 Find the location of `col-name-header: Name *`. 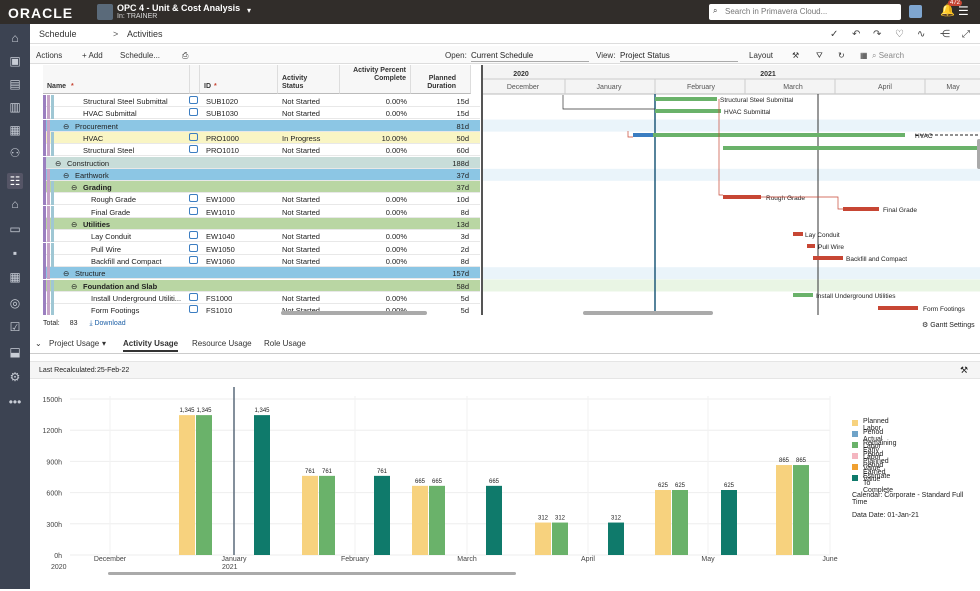

col-name-header: Name * is located at coordinates (116, 79).